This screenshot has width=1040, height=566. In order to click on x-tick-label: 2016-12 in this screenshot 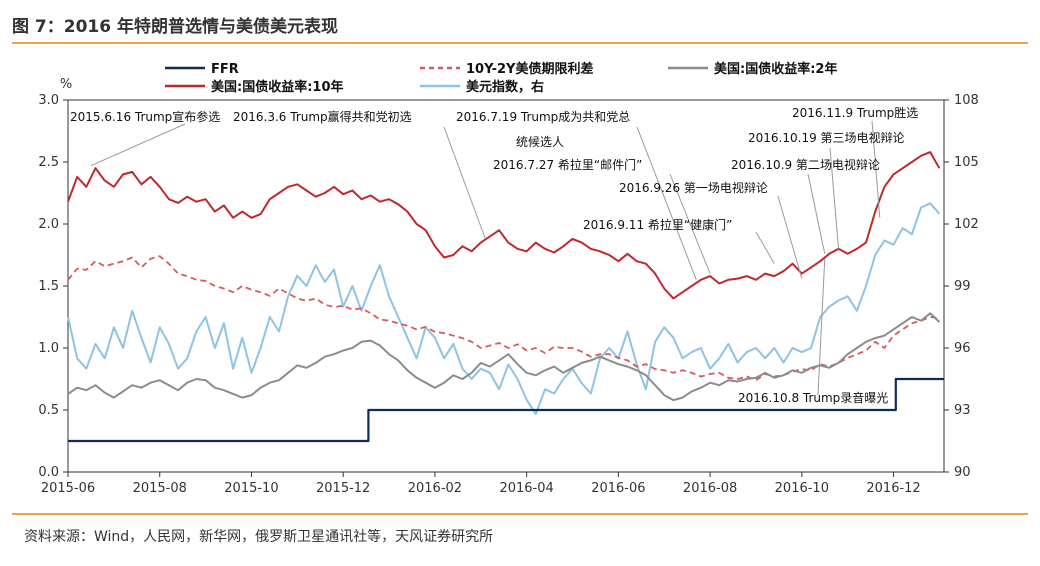, I will do `click(893, 488)`.